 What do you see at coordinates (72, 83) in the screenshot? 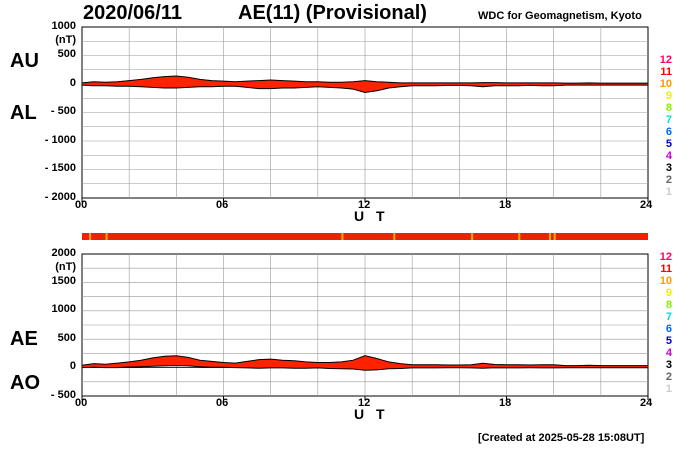
I see `p1-ytick: 0` at bounding box center [72, 83].